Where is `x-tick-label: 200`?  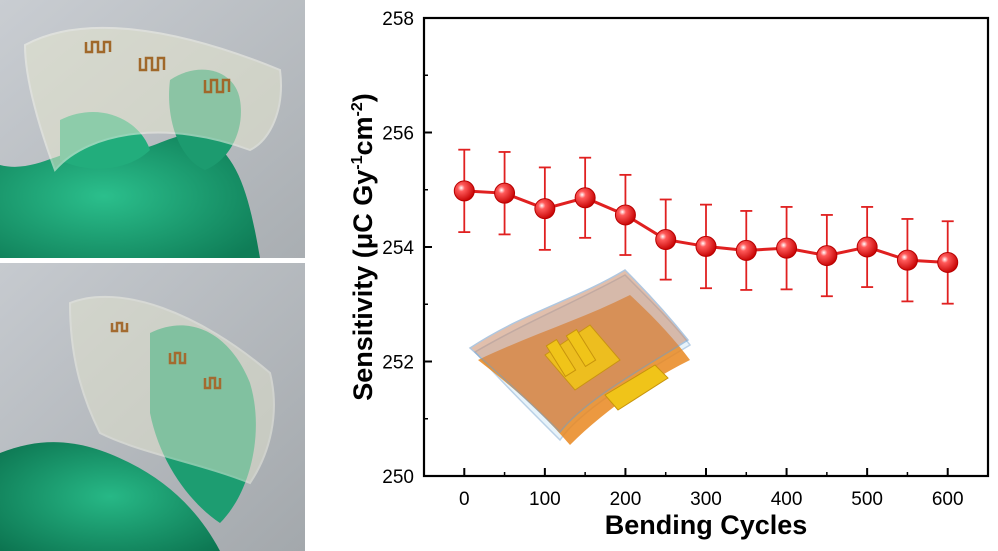 x-tick-label: 200 is located at coordinates (626, 499).